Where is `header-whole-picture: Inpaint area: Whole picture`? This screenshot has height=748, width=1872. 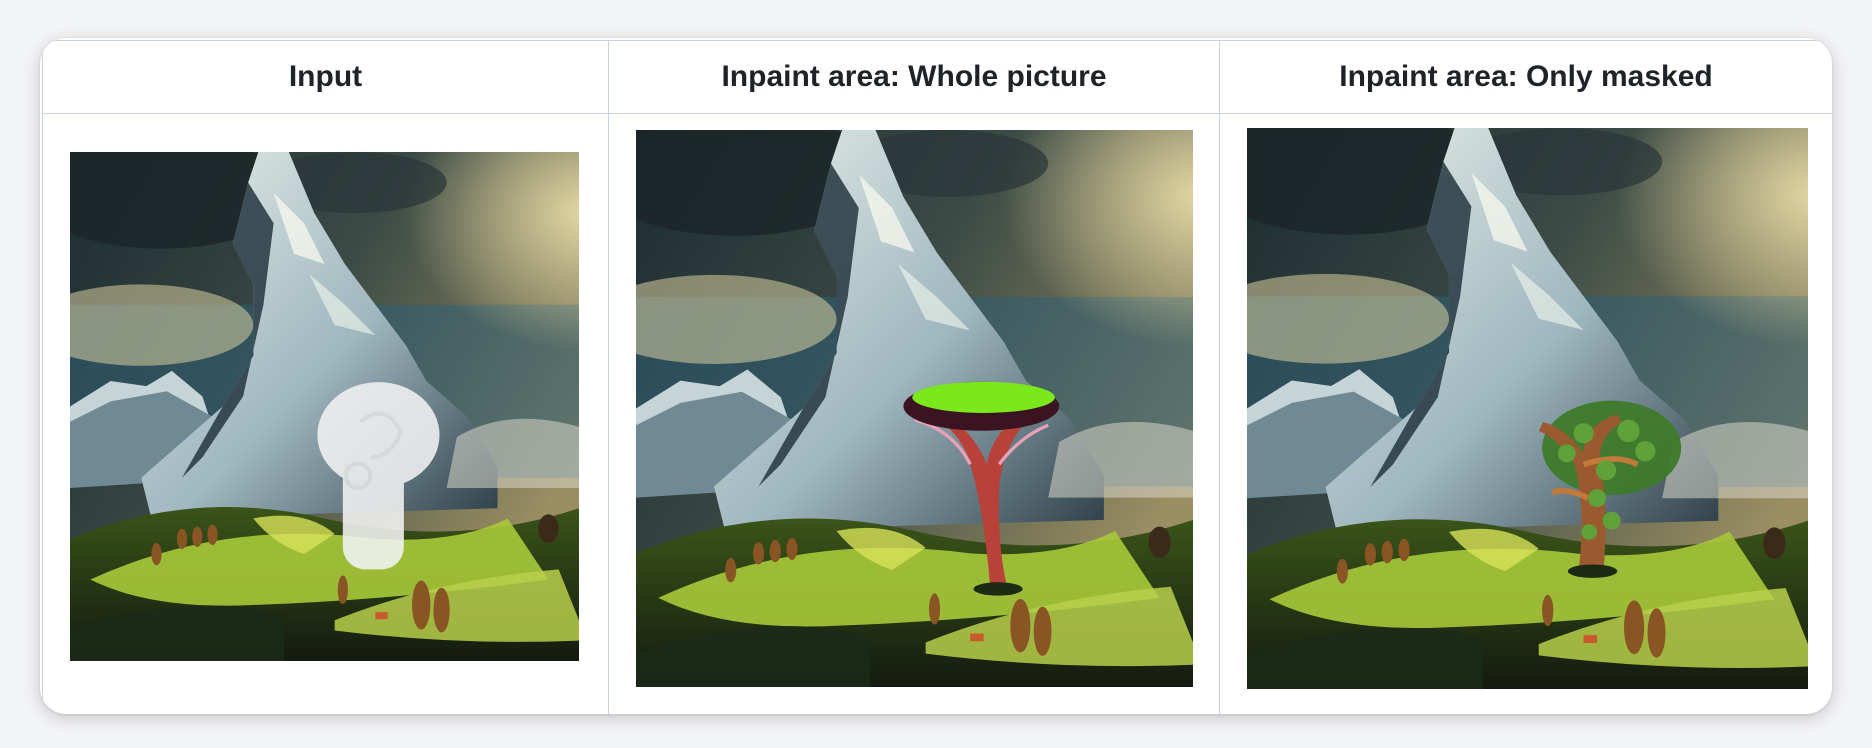
header-whole-picture: Inpaint area: Whole picture is located at coordinates (914, 77).